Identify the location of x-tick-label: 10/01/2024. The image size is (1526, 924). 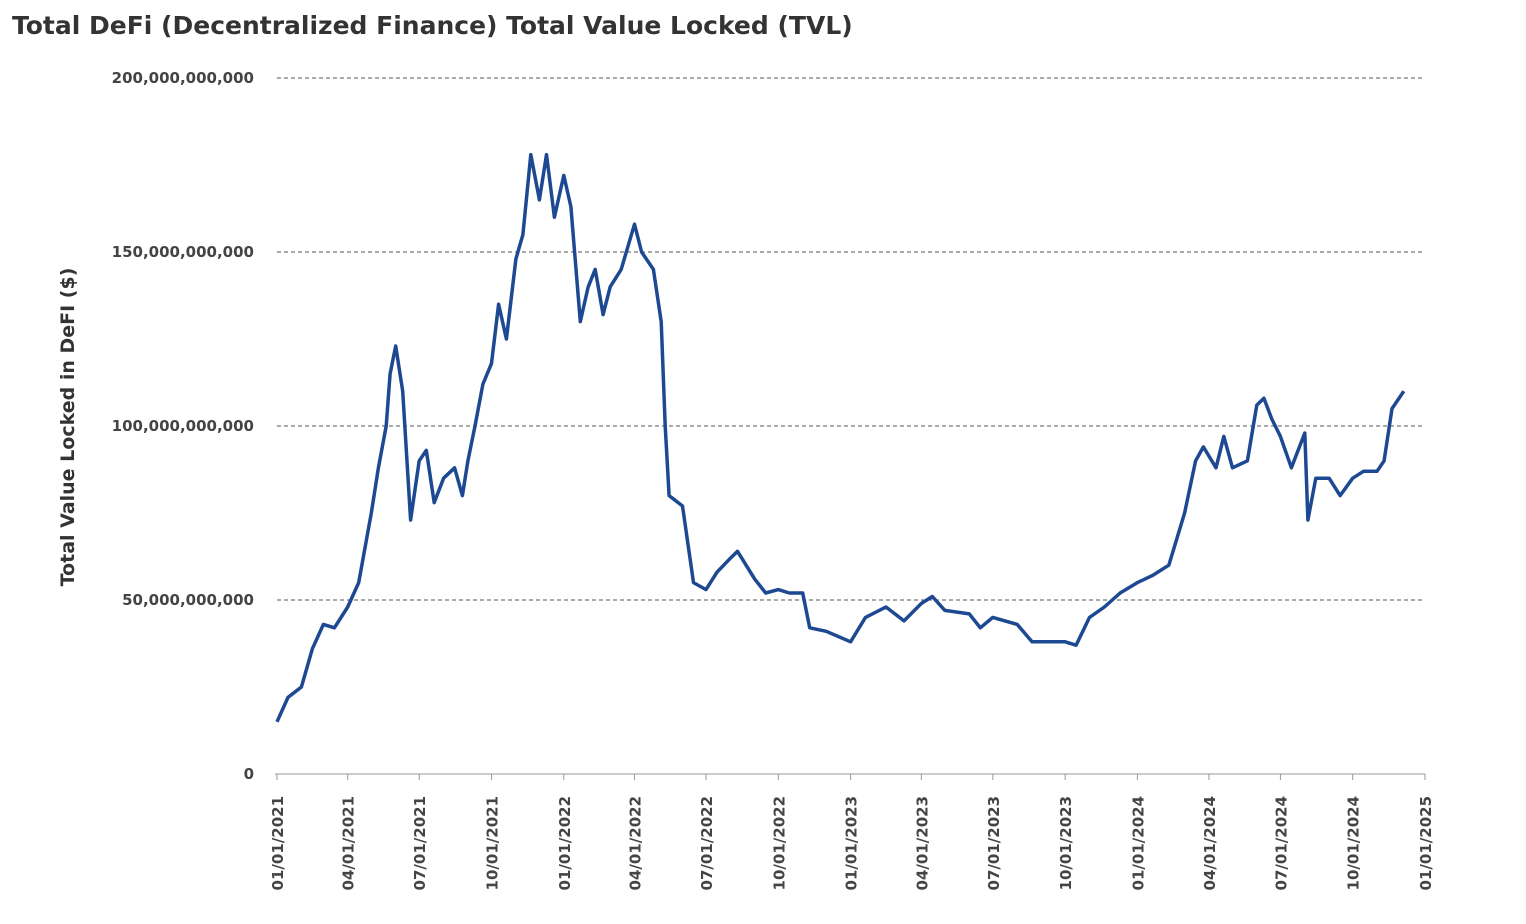
(1354, 843).